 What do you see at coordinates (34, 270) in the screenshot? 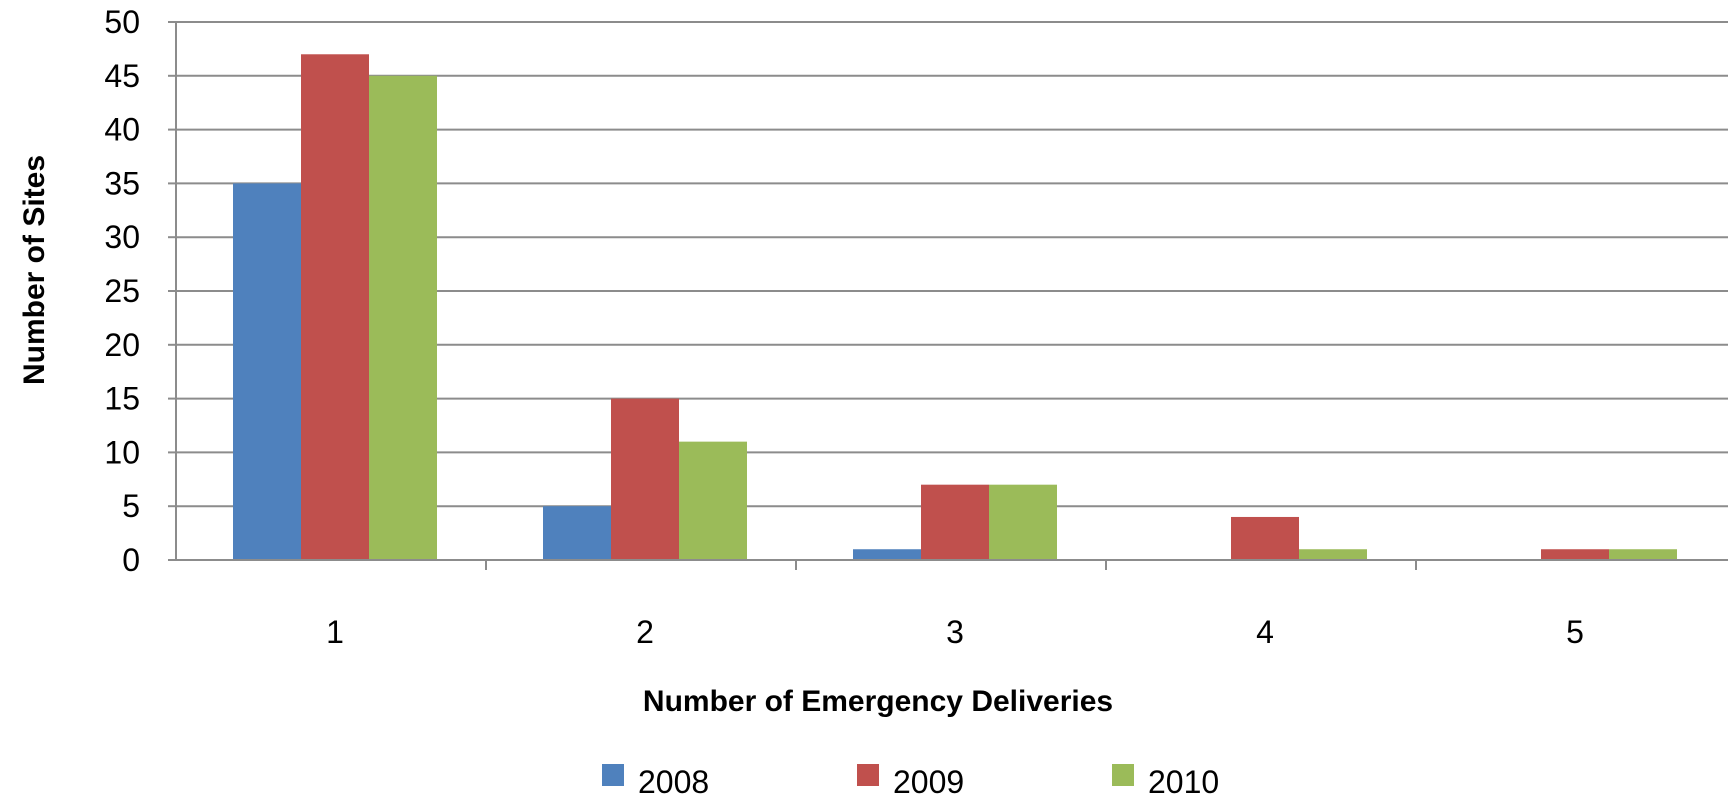
I see `y-axis-title: Number of Sites` at bounding box center [34, 270].